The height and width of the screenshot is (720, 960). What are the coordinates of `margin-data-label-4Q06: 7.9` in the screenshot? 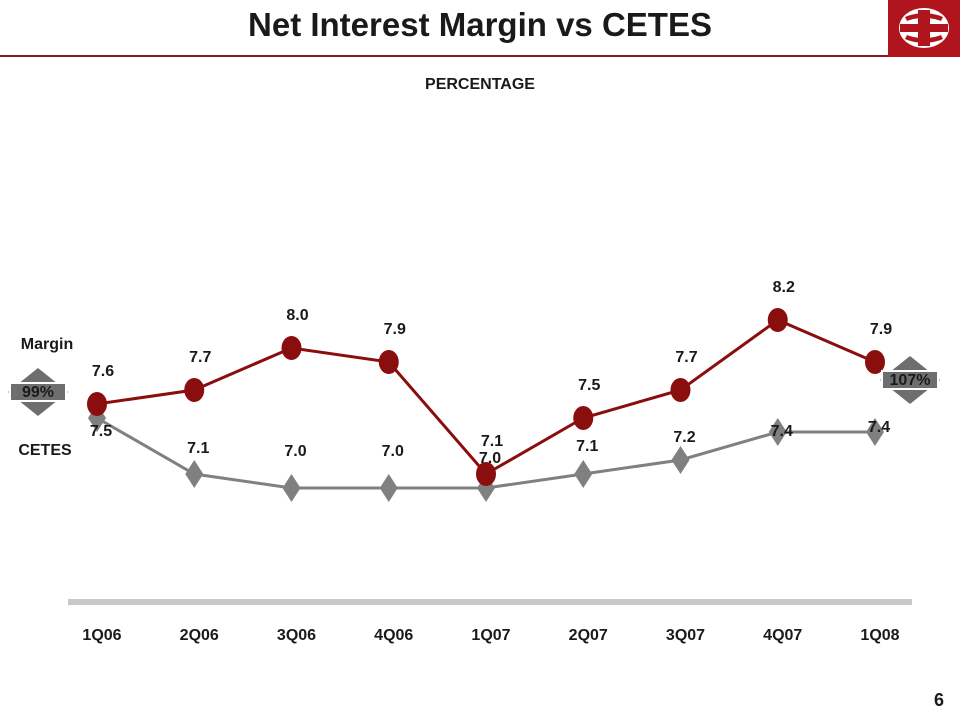 It's located at (395, 329).